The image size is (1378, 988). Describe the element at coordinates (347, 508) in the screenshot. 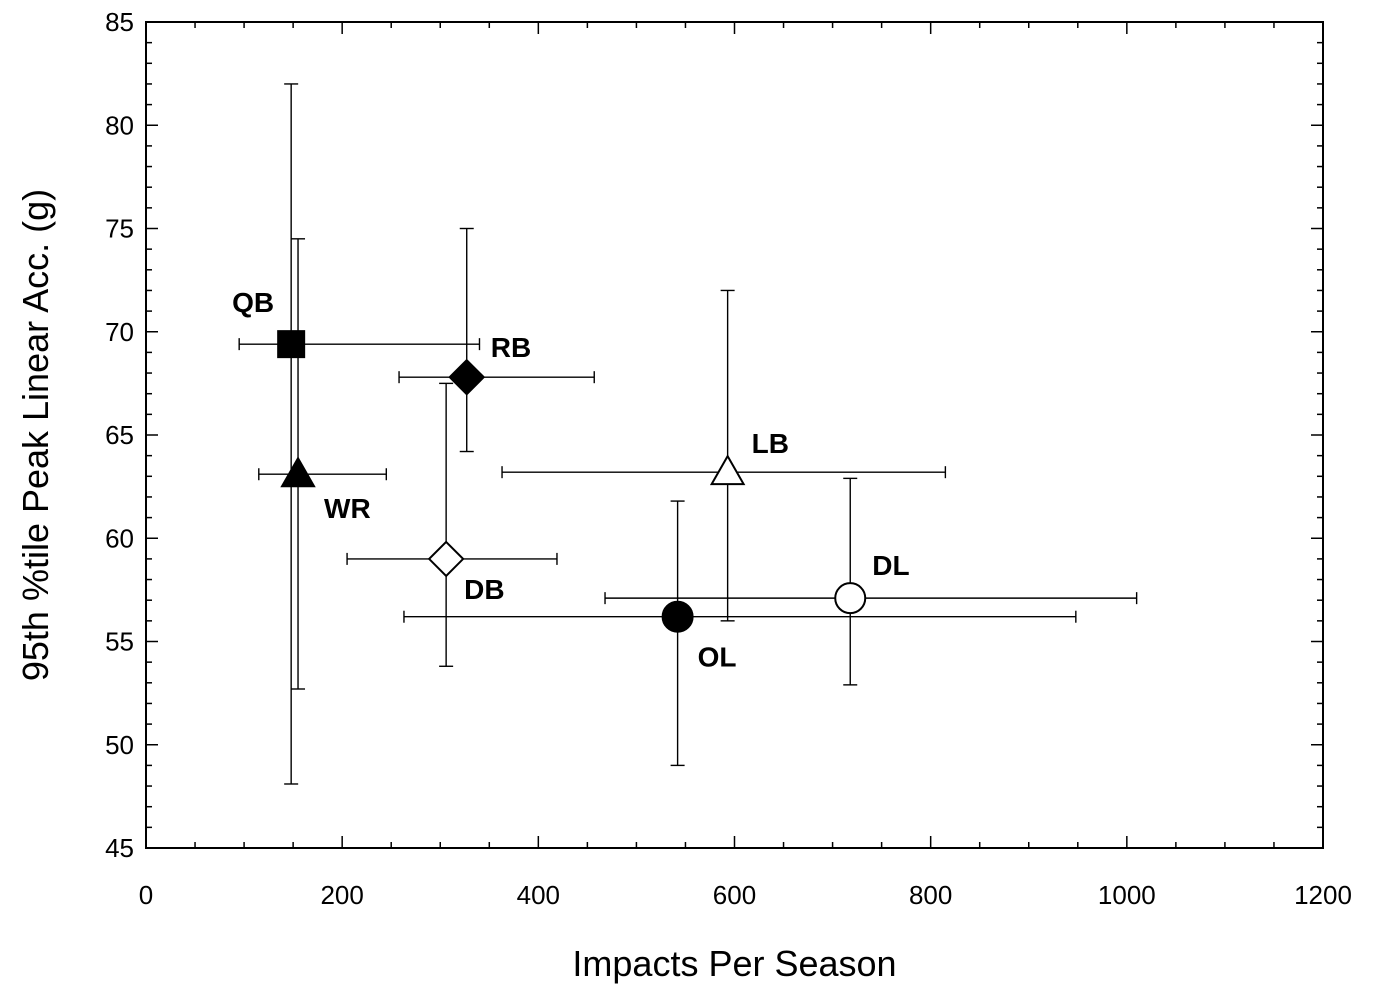

I see `point-label-wr: WR` at that location.